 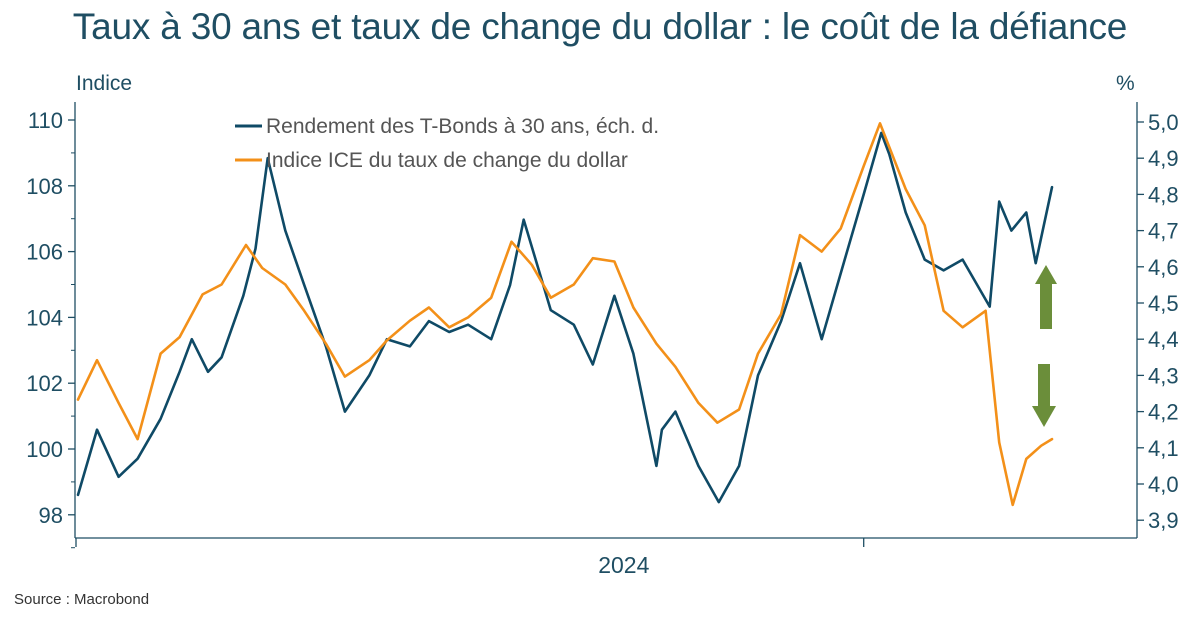 What do you see at coordinates (82, 599) in the screenshot?
I see `source-note: Source : Macrobond` at bounding box center [82, 599].